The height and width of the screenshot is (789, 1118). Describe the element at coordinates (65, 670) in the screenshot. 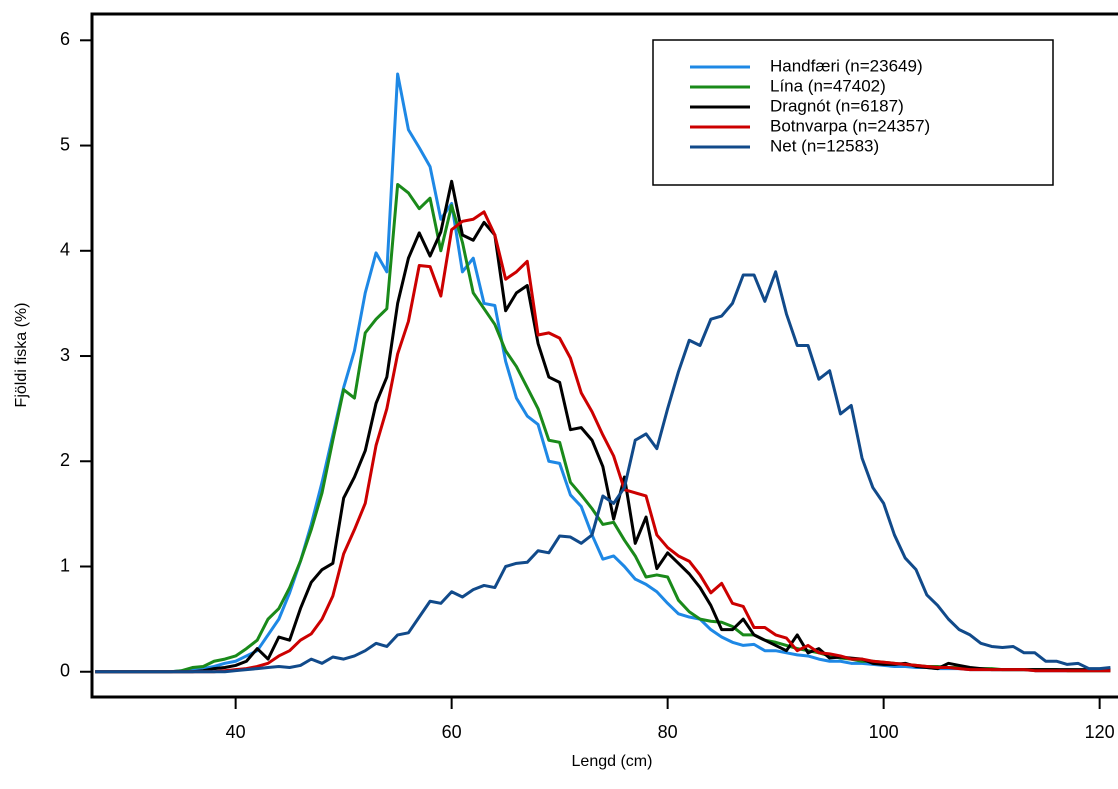

I see `y-tick-label: 0` at that location.